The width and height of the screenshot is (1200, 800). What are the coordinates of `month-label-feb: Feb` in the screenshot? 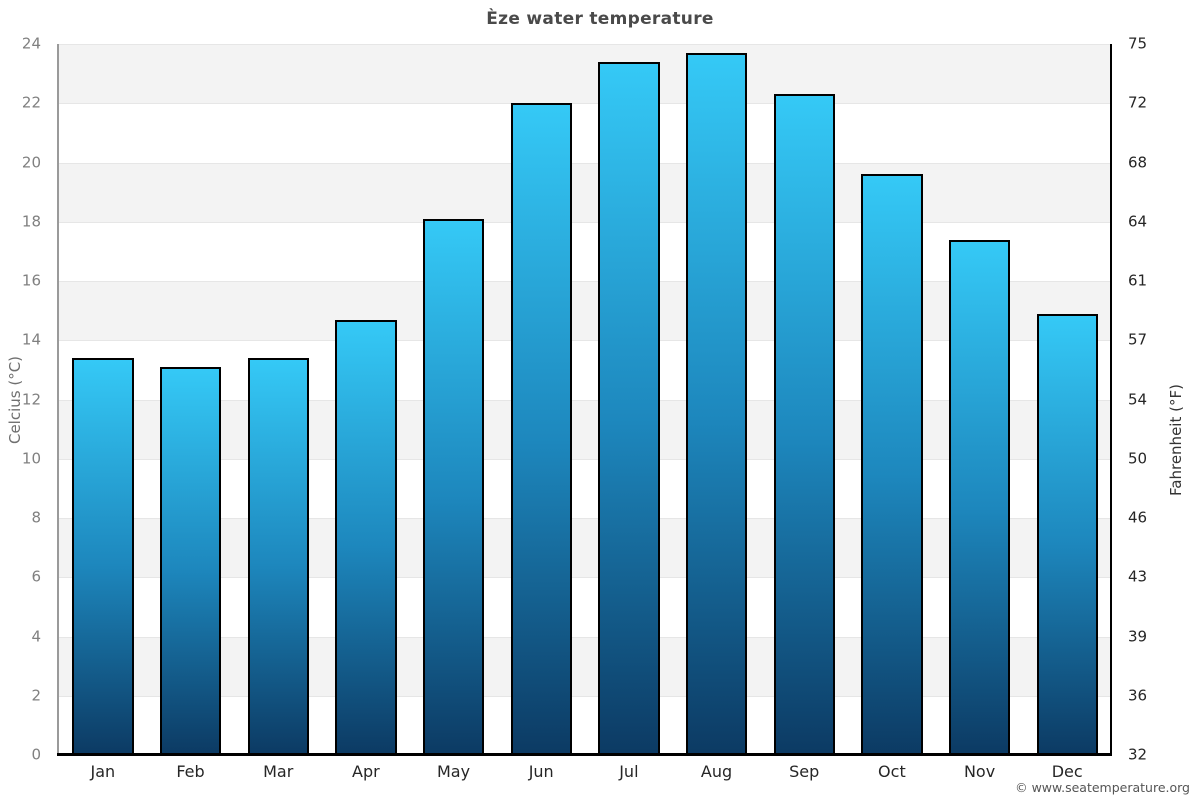 It's located at (190, 771).